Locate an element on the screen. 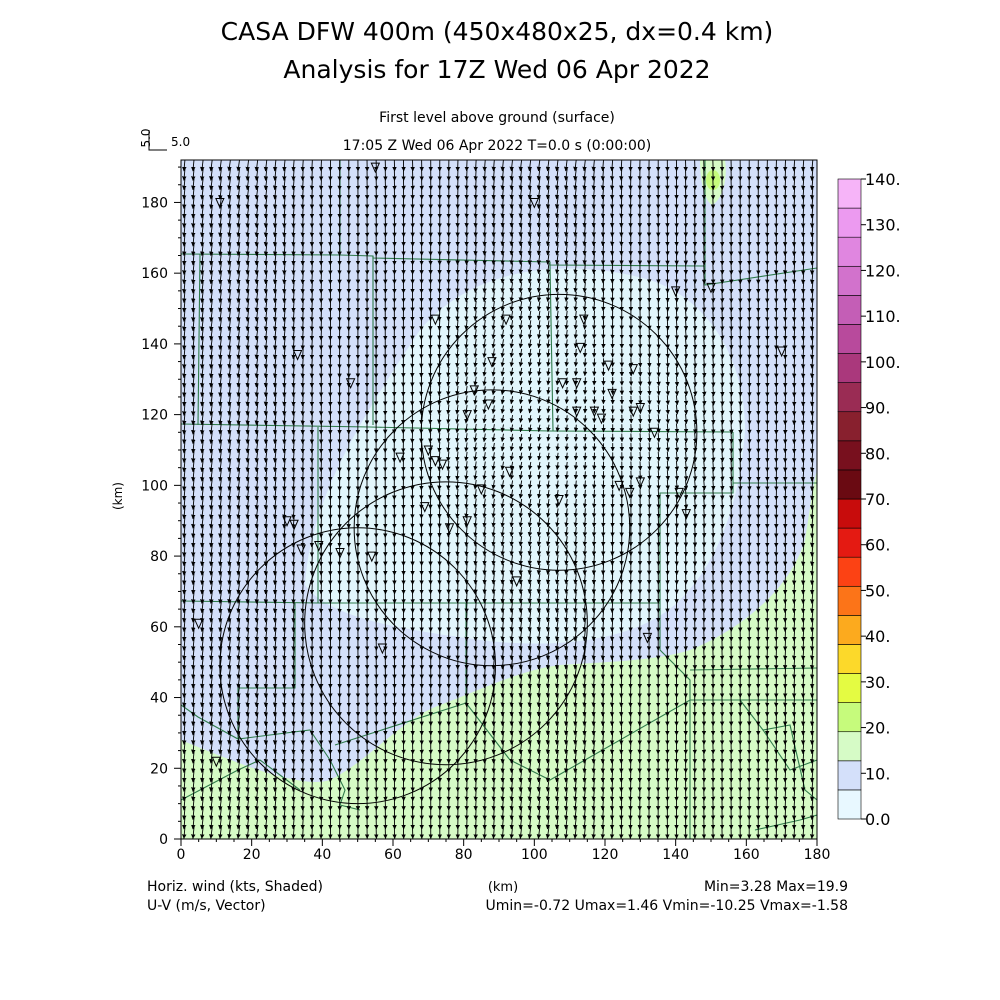 This screenshot has width=1000, height=1000. title-line-1: CASA DFW 400m (450x480x25, dx=0.4 km) is located at coordinates (497, 31).